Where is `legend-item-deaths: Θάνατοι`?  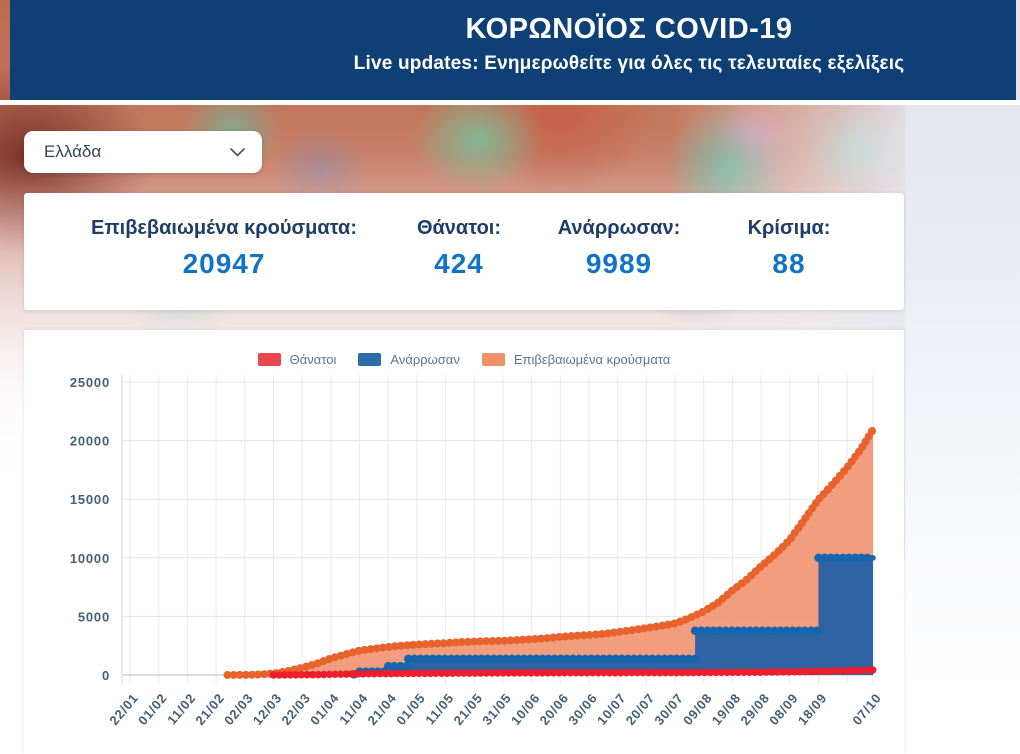 legend-item-deaths: Θάνατοι is located at coordinates (297, 359).